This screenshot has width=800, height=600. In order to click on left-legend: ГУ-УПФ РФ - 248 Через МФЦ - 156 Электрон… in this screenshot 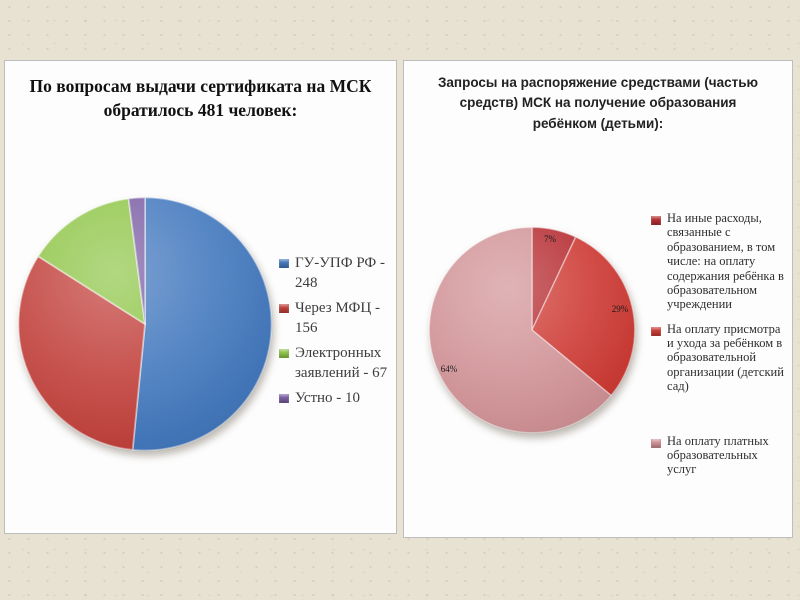, I will do `click(338, 331)`.